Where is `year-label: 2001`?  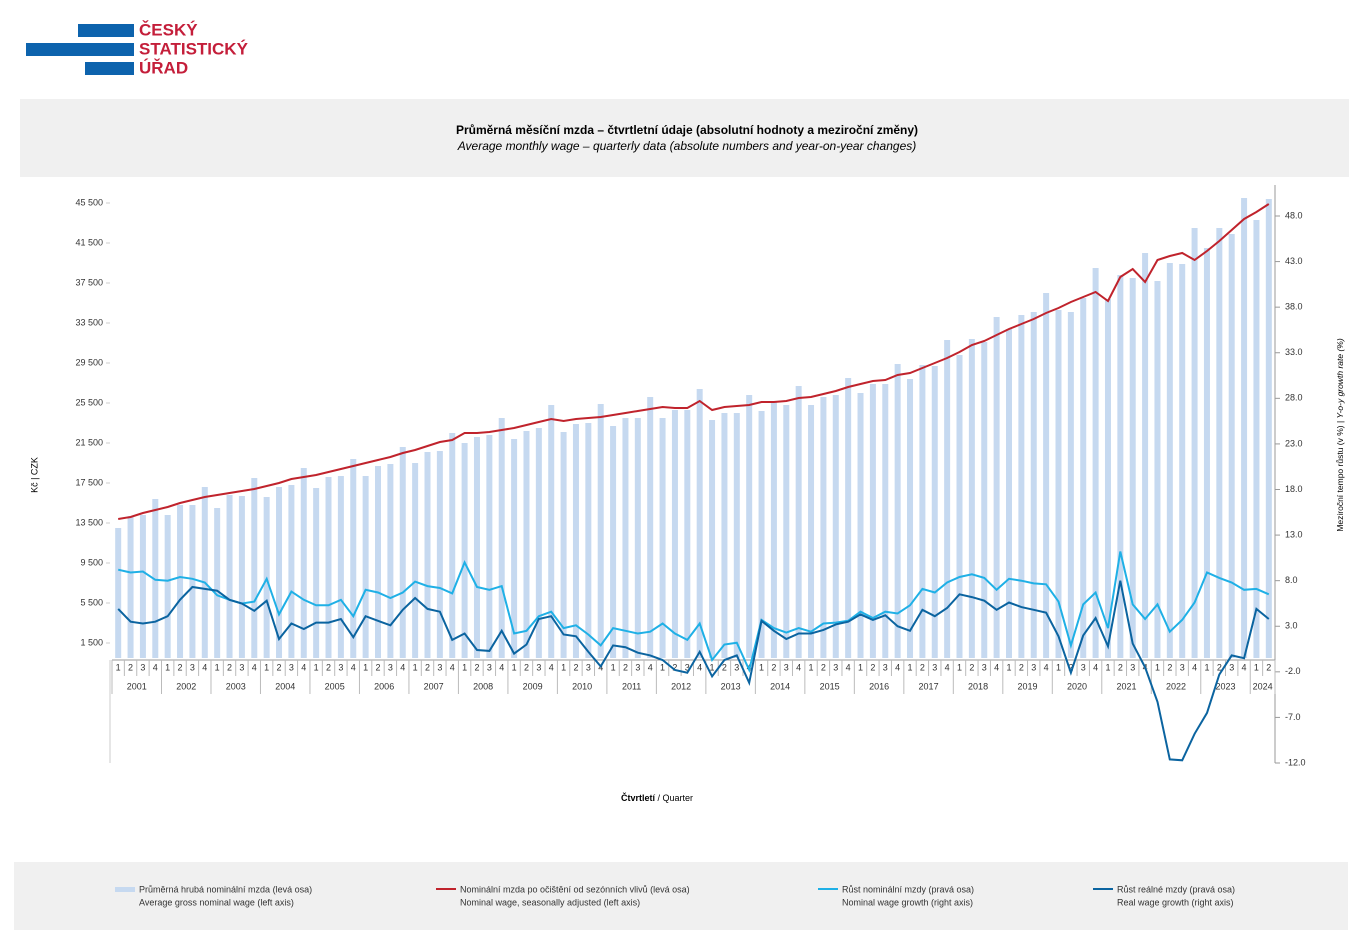
year-label: 2001 is located at coordinates (137, 686).